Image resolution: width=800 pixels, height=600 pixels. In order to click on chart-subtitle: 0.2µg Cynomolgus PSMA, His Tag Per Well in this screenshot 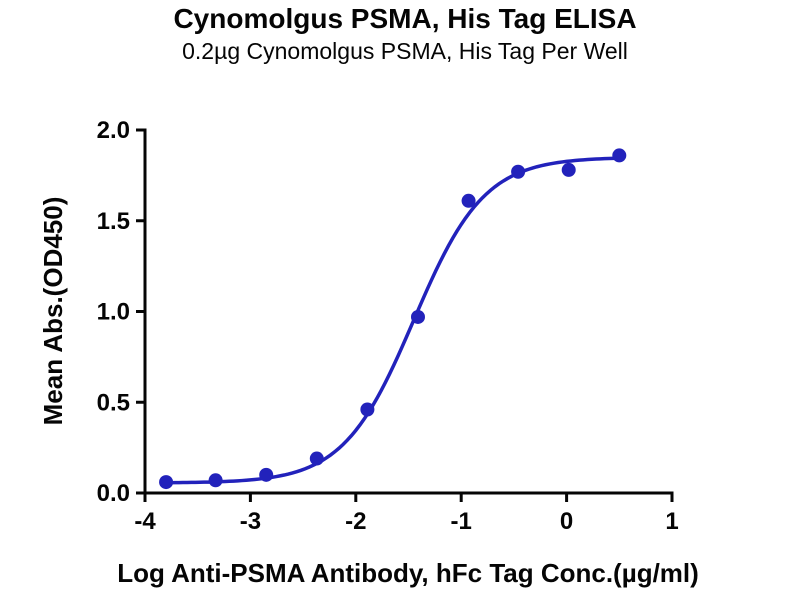, I will do `click(405, 51)`.